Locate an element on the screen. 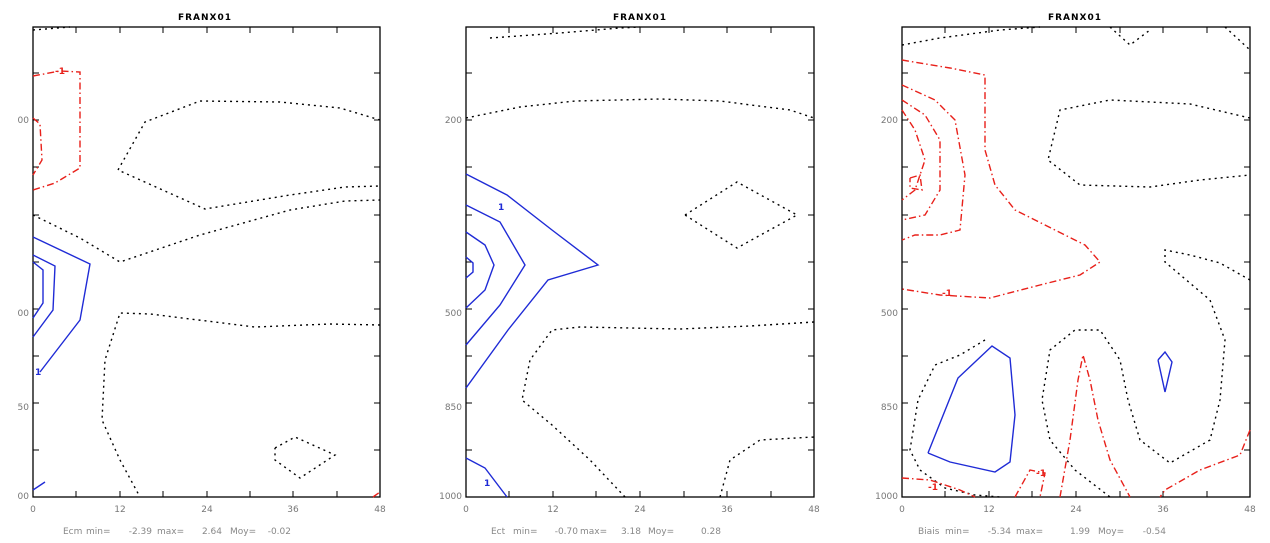 This screenshot has height=543, width=1270. stats-max-value: 3.18 is located at coordinates (631, 532).